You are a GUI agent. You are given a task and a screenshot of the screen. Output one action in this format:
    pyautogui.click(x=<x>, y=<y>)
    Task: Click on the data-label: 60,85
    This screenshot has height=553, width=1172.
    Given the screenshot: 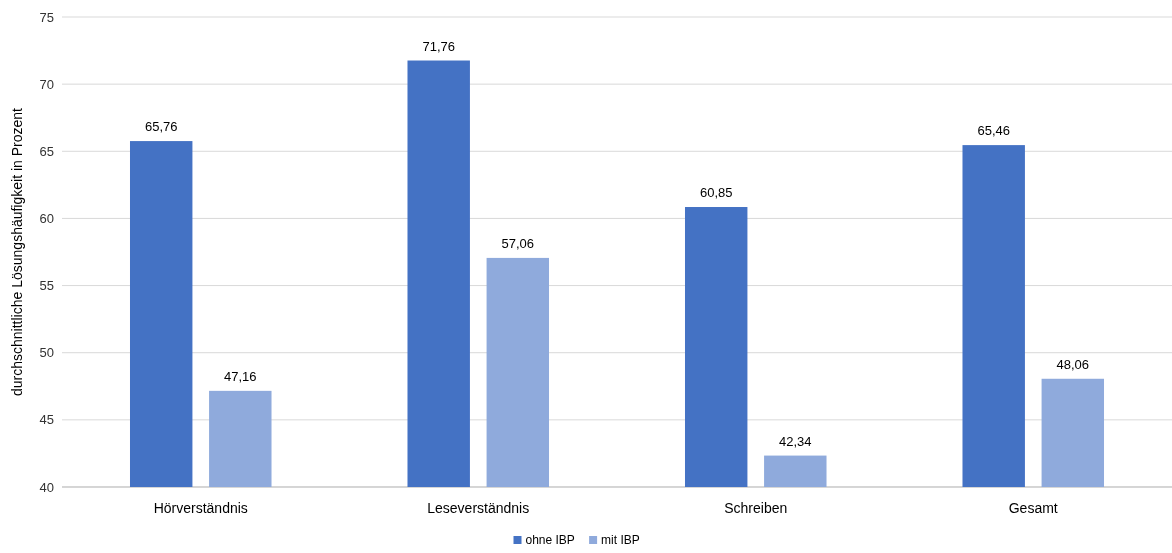 What is the action you would take?
    pyautogui.click(x=716, y=193)
    